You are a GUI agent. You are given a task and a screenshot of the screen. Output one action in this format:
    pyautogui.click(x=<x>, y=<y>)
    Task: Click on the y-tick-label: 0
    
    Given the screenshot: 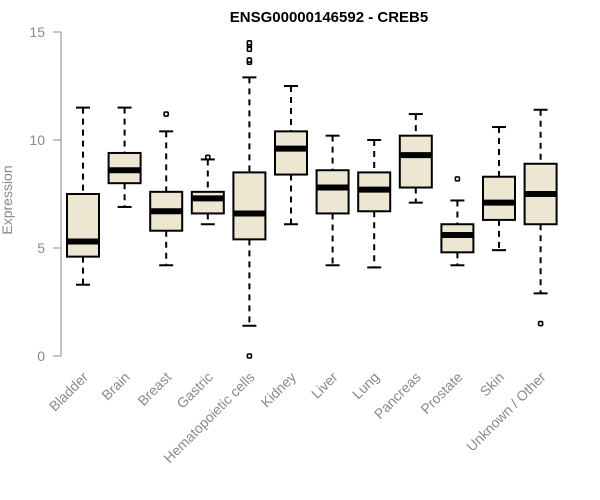 What is the action you would take?
    pyautogui.click(x=41, y=356)
    